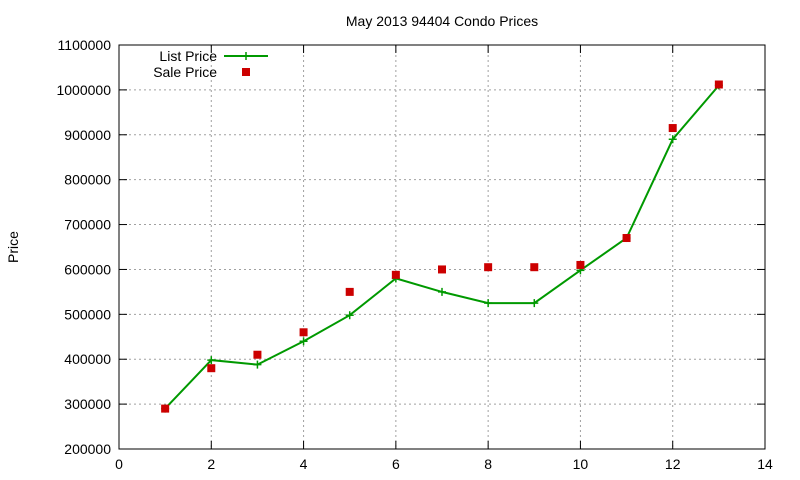 The height and width of the screenshot is (480, 800). What do you see at coordinates (673, 464) in the screenshot?
I see `x-tick-label: 12` at bounding box center [673, 464].